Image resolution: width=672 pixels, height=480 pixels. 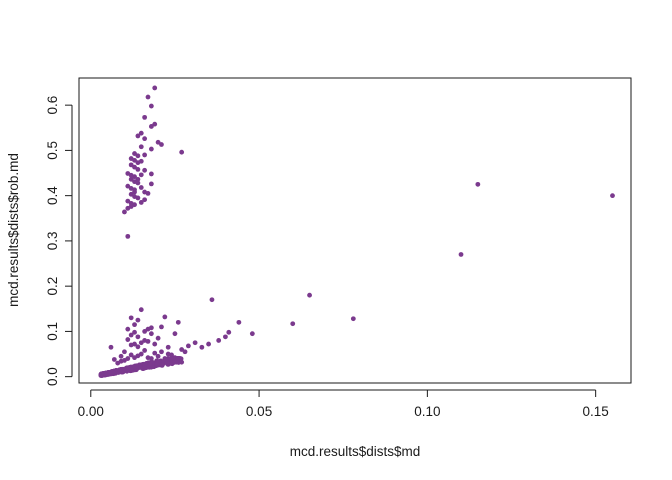 I want to click on y-tick-label: 0.3, so click(x=52, y=241).